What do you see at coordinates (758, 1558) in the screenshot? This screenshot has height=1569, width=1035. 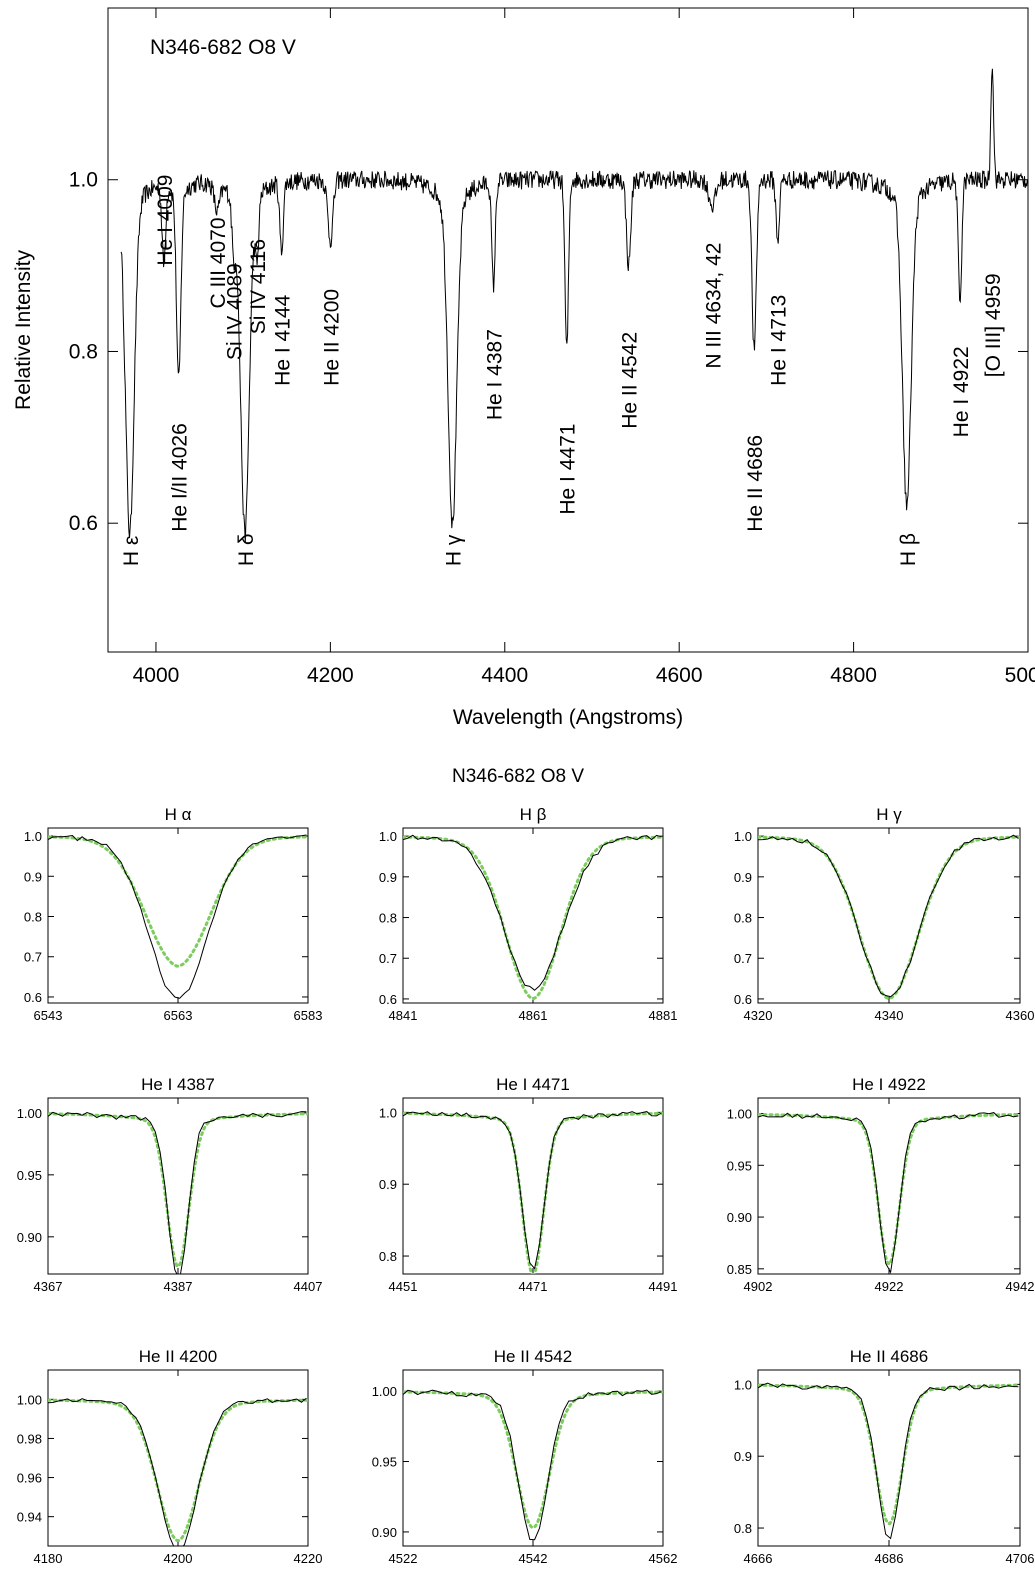 I see `x-tick-label: 4666` at bounding box center [758, 1558].